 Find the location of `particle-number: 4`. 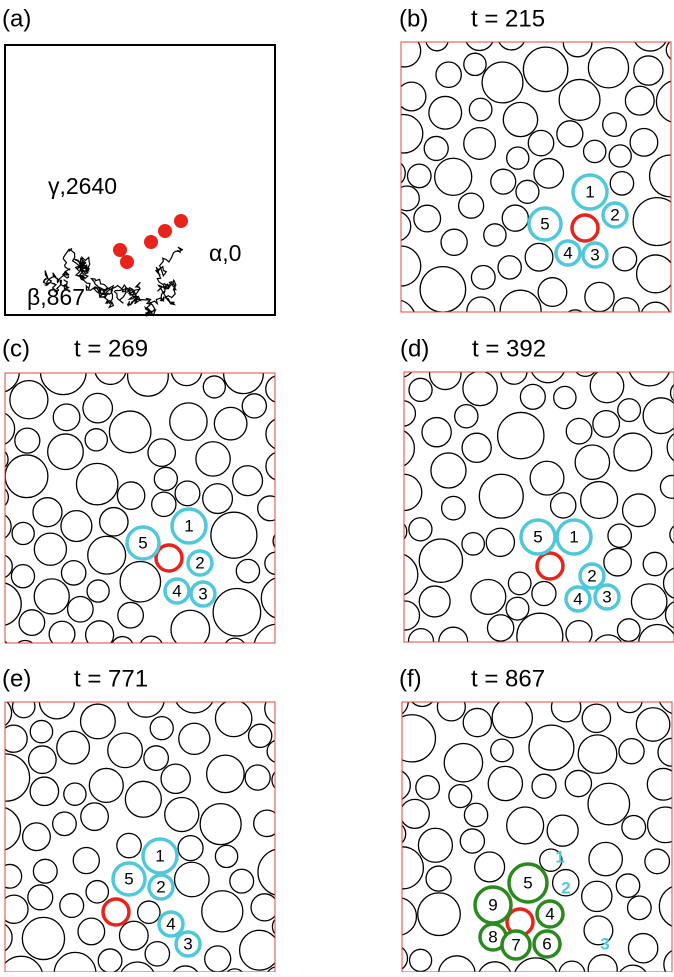

particle-number: 4 is located at coordinates (577, 598).